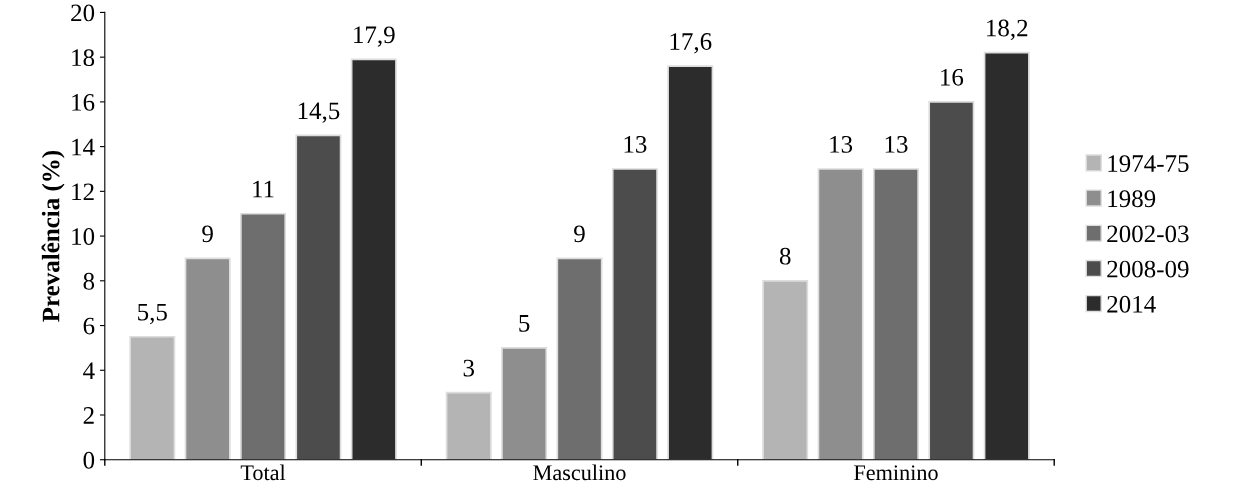 The width and height of the screenshot is (1233, 497). Describe the element at coordinates (53, 236) in the screenshot. I see `y-axis-title: Prevalência (%)` at that location.